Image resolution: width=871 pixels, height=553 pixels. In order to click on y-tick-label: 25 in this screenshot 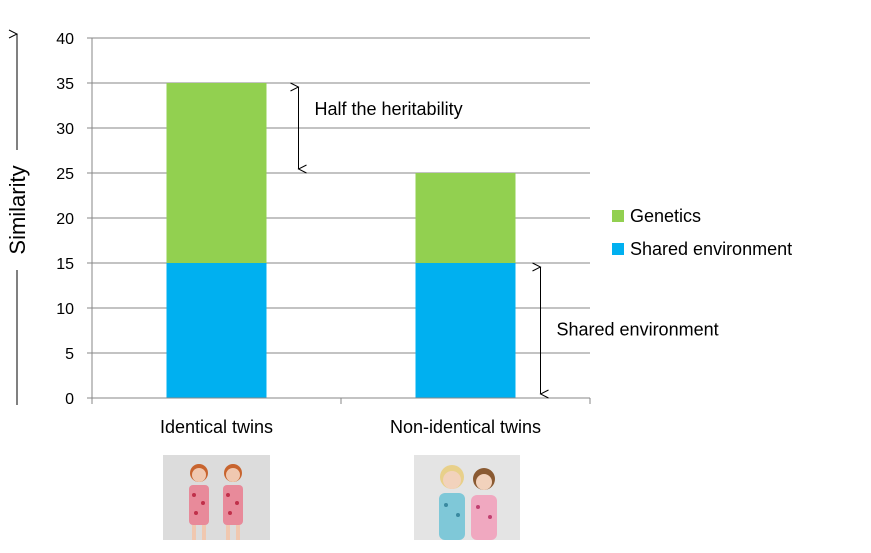, I will do `click(65, 174)`.